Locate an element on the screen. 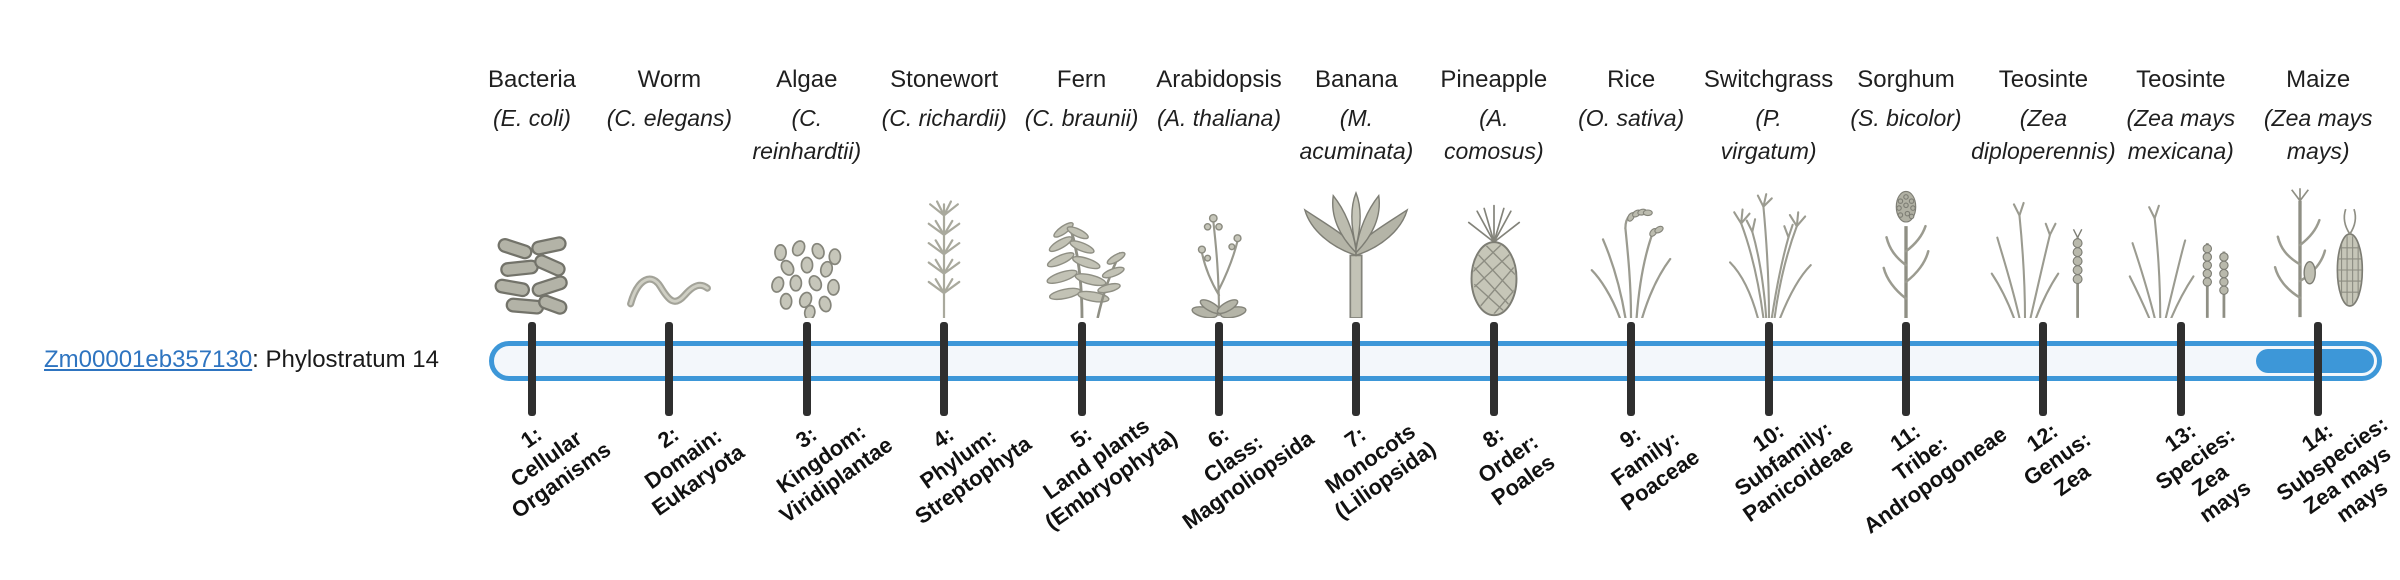 Image resolution: width=2400 pixels, height=580 pixels. taxon-scientific-name: (A. thaliana) is located at coordinates (1218, 118).